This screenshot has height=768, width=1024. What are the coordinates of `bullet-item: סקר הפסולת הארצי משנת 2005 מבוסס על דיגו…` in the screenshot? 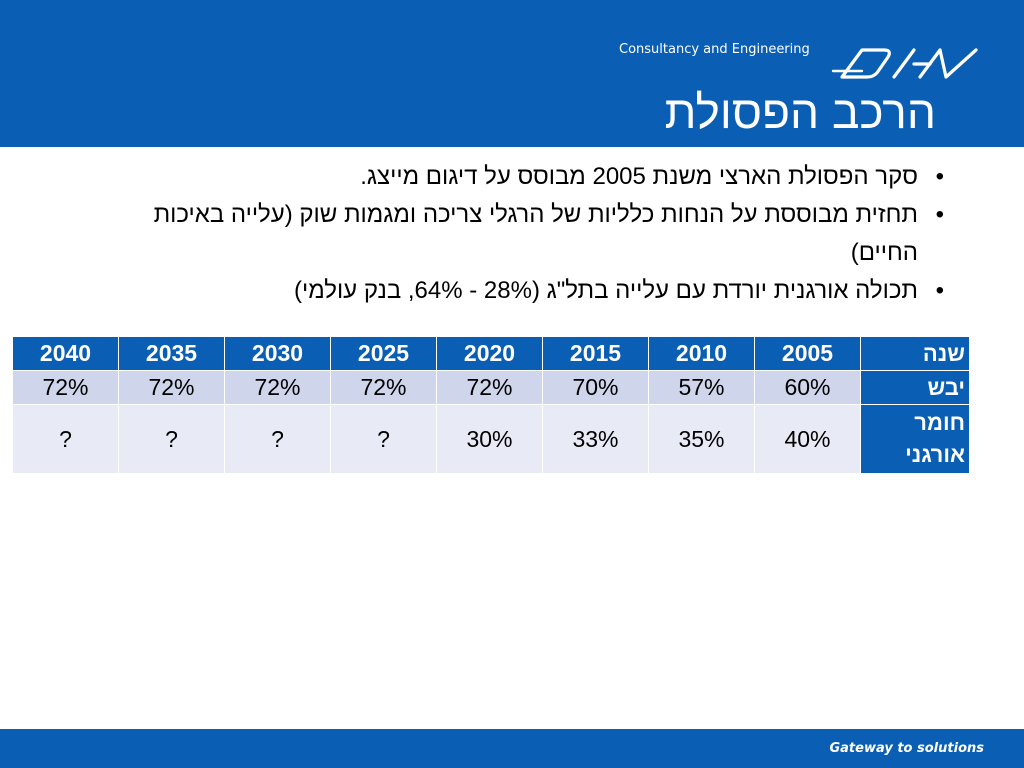 It's located at (514, 177).